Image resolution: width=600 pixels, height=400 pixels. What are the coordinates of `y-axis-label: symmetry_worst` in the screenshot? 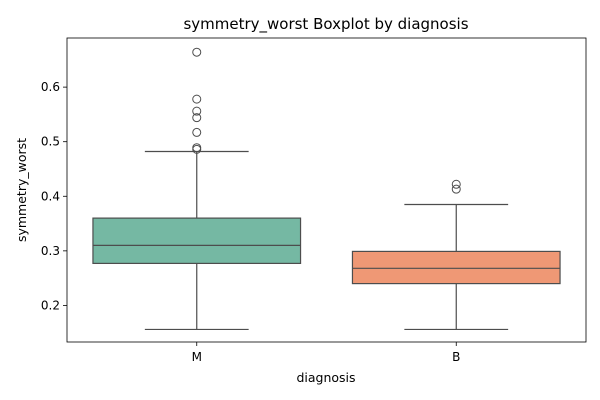 It's located at (21, 190).